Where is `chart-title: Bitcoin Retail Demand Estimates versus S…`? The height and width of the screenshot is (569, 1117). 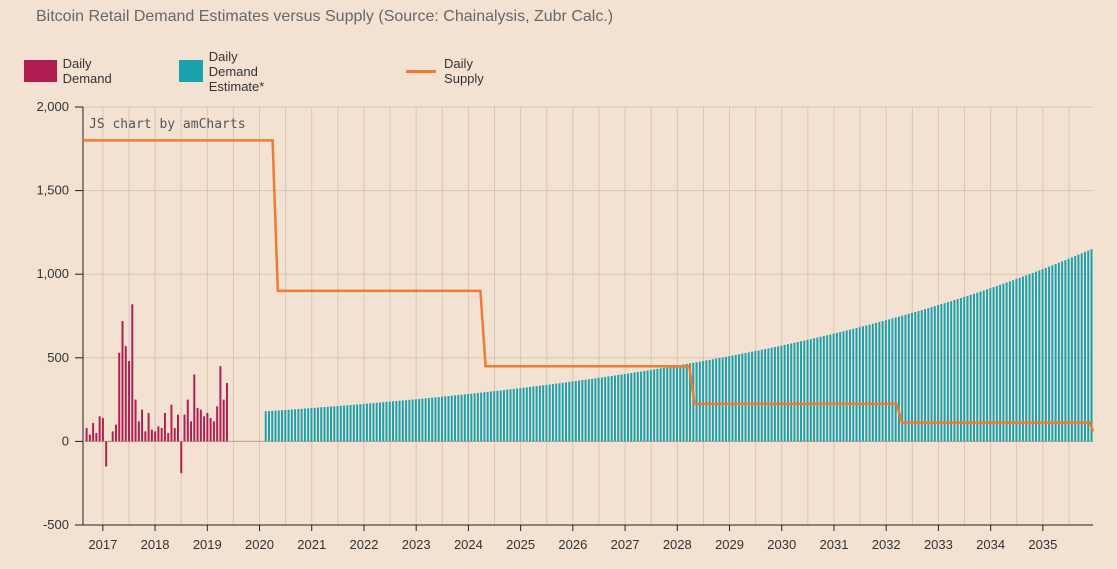 chart-title: Bitcoin Retail Demand Estimates versus S… is located at coordinates (325, 16).